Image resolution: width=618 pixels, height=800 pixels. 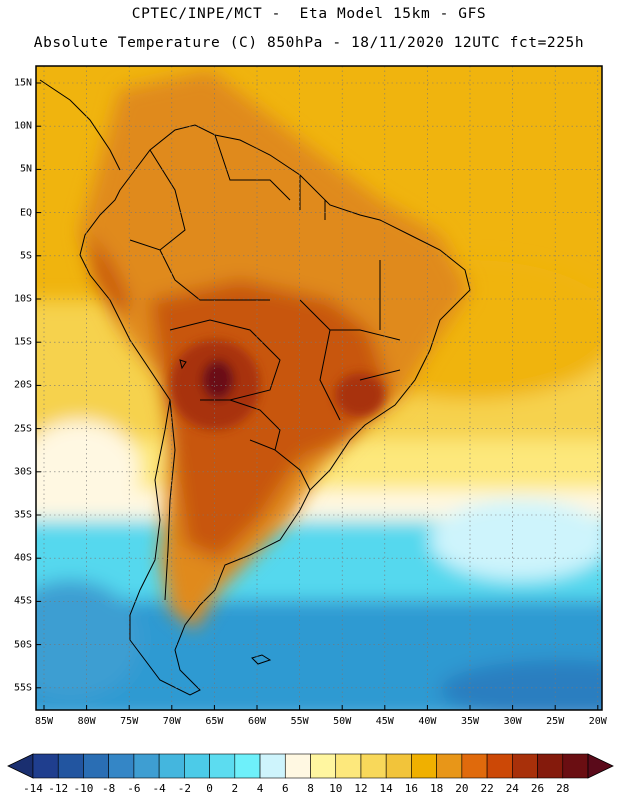 I want to click on lon-label: 30W, so click(x=512, y=721).